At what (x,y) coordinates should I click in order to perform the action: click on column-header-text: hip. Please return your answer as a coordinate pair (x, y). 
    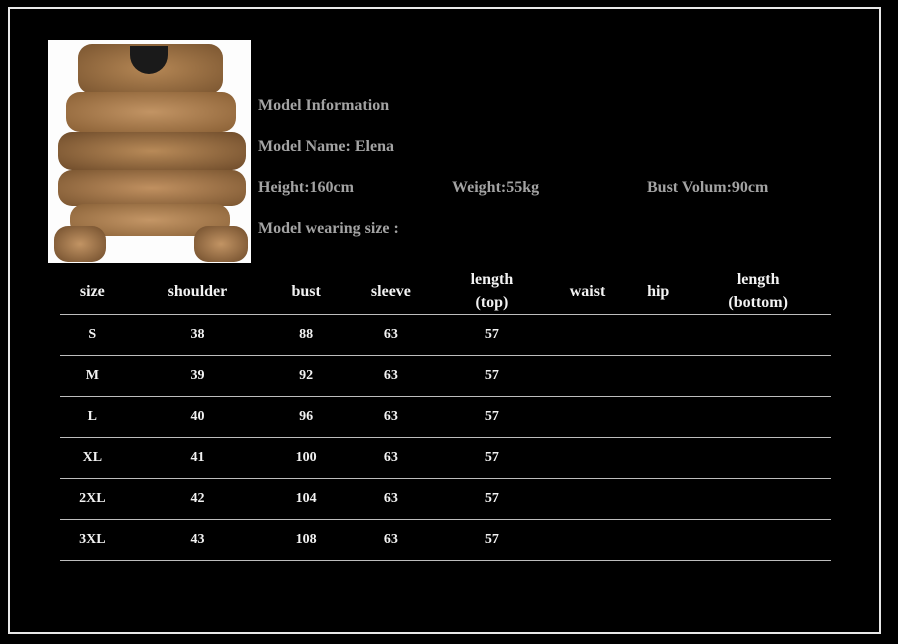
    Looking at the image, I should click on (658, 291).